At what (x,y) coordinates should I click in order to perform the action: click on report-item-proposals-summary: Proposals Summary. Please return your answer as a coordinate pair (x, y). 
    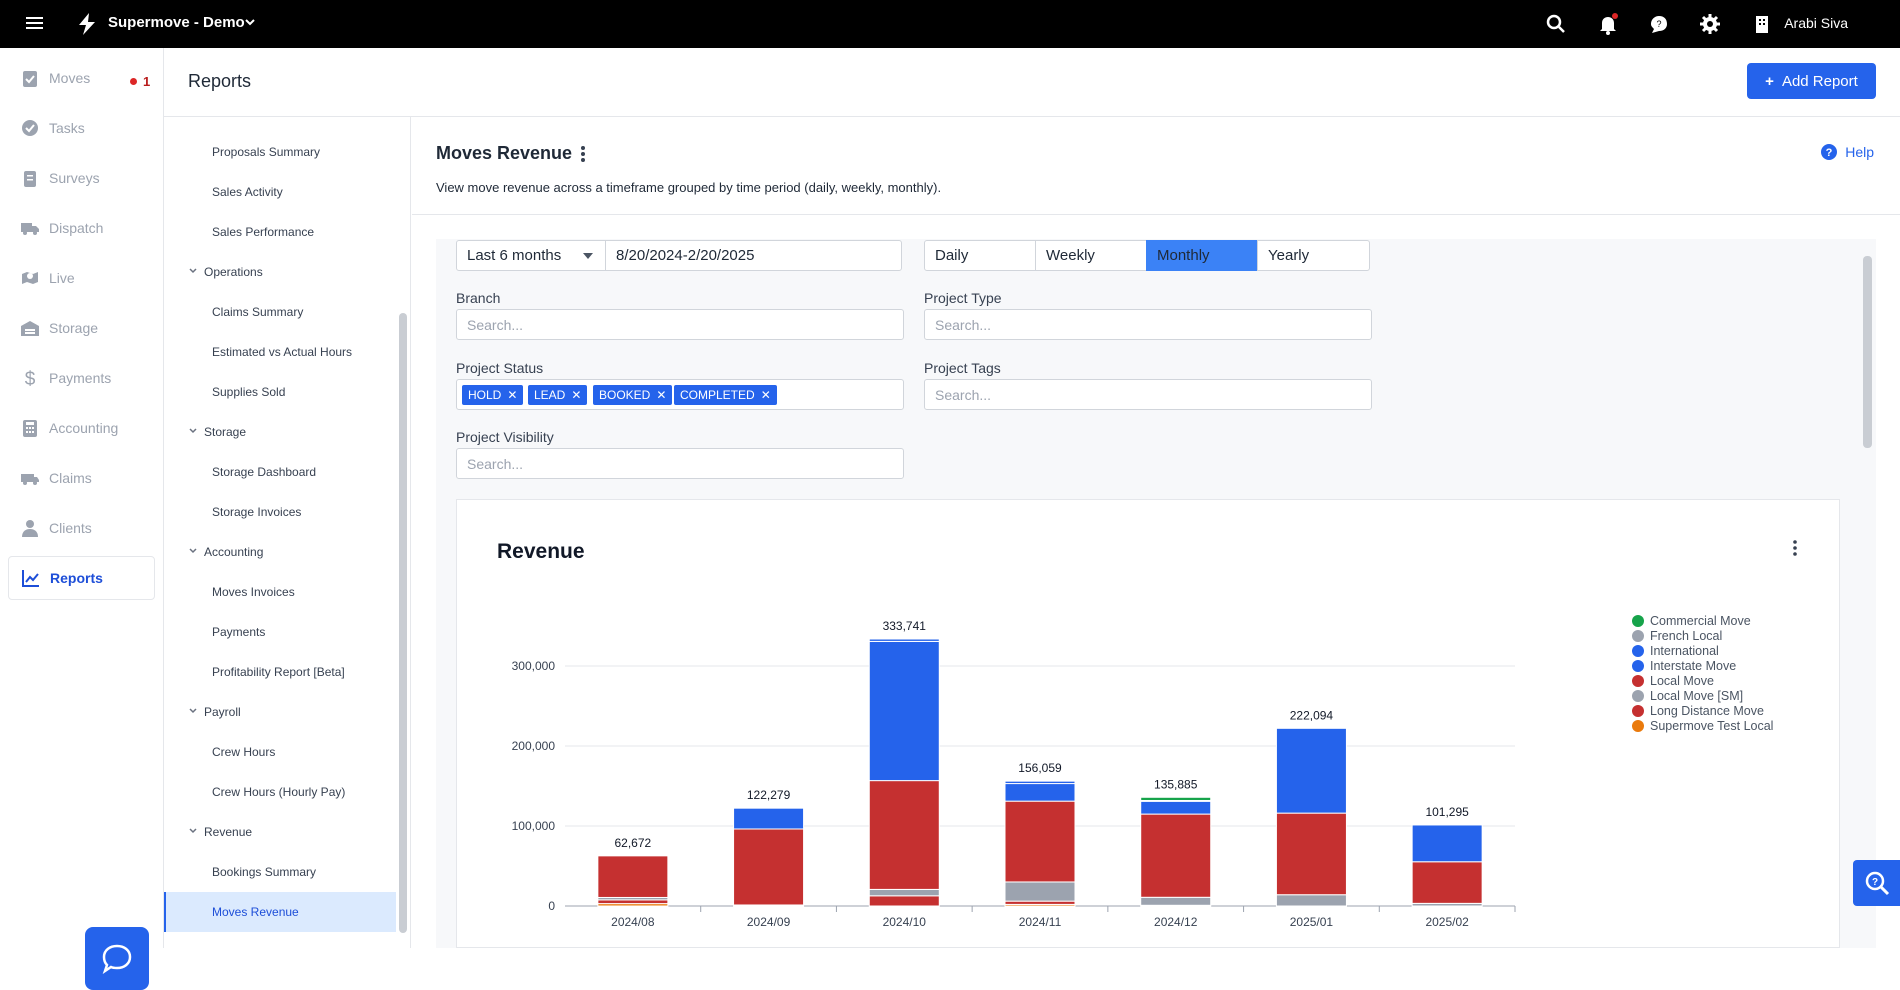
    Looking at the image, I should click on (266, 152).